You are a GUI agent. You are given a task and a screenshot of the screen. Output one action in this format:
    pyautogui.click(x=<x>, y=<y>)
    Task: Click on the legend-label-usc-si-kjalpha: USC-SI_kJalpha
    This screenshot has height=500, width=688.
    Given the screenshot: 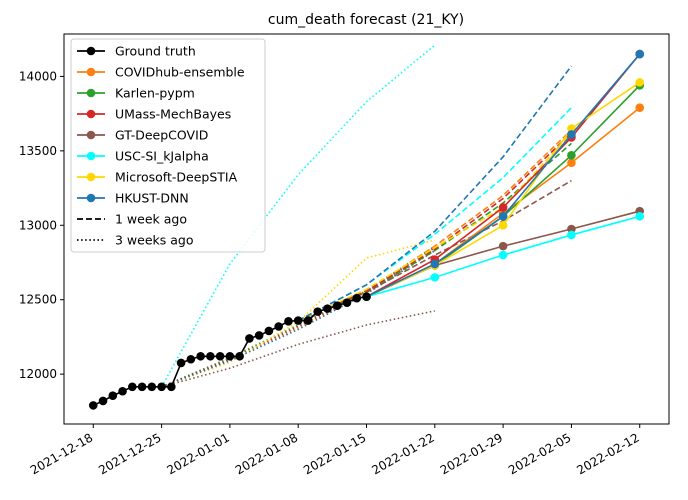 What is the action you would take?
    pyautogui.click(x=162, y=156)
    